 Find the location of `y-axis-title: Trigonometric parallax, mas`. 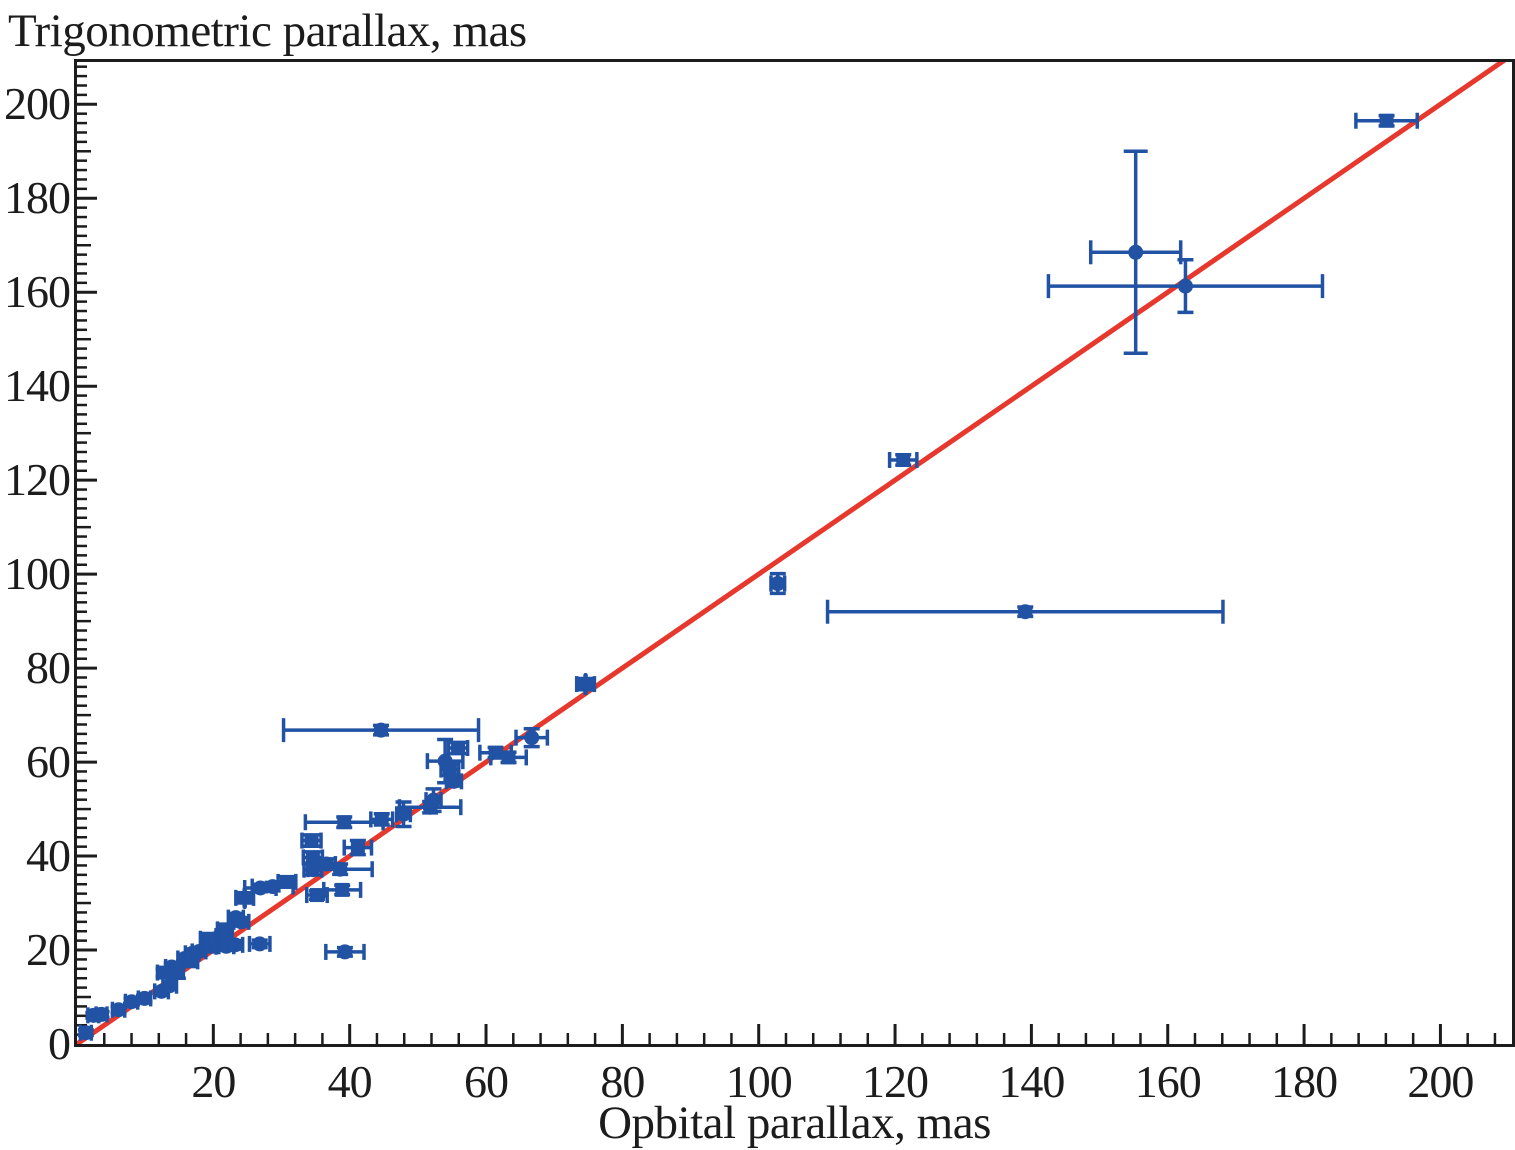

y-axis-title: Trigonometric parallax, mas is located at coordinates (267, 31).